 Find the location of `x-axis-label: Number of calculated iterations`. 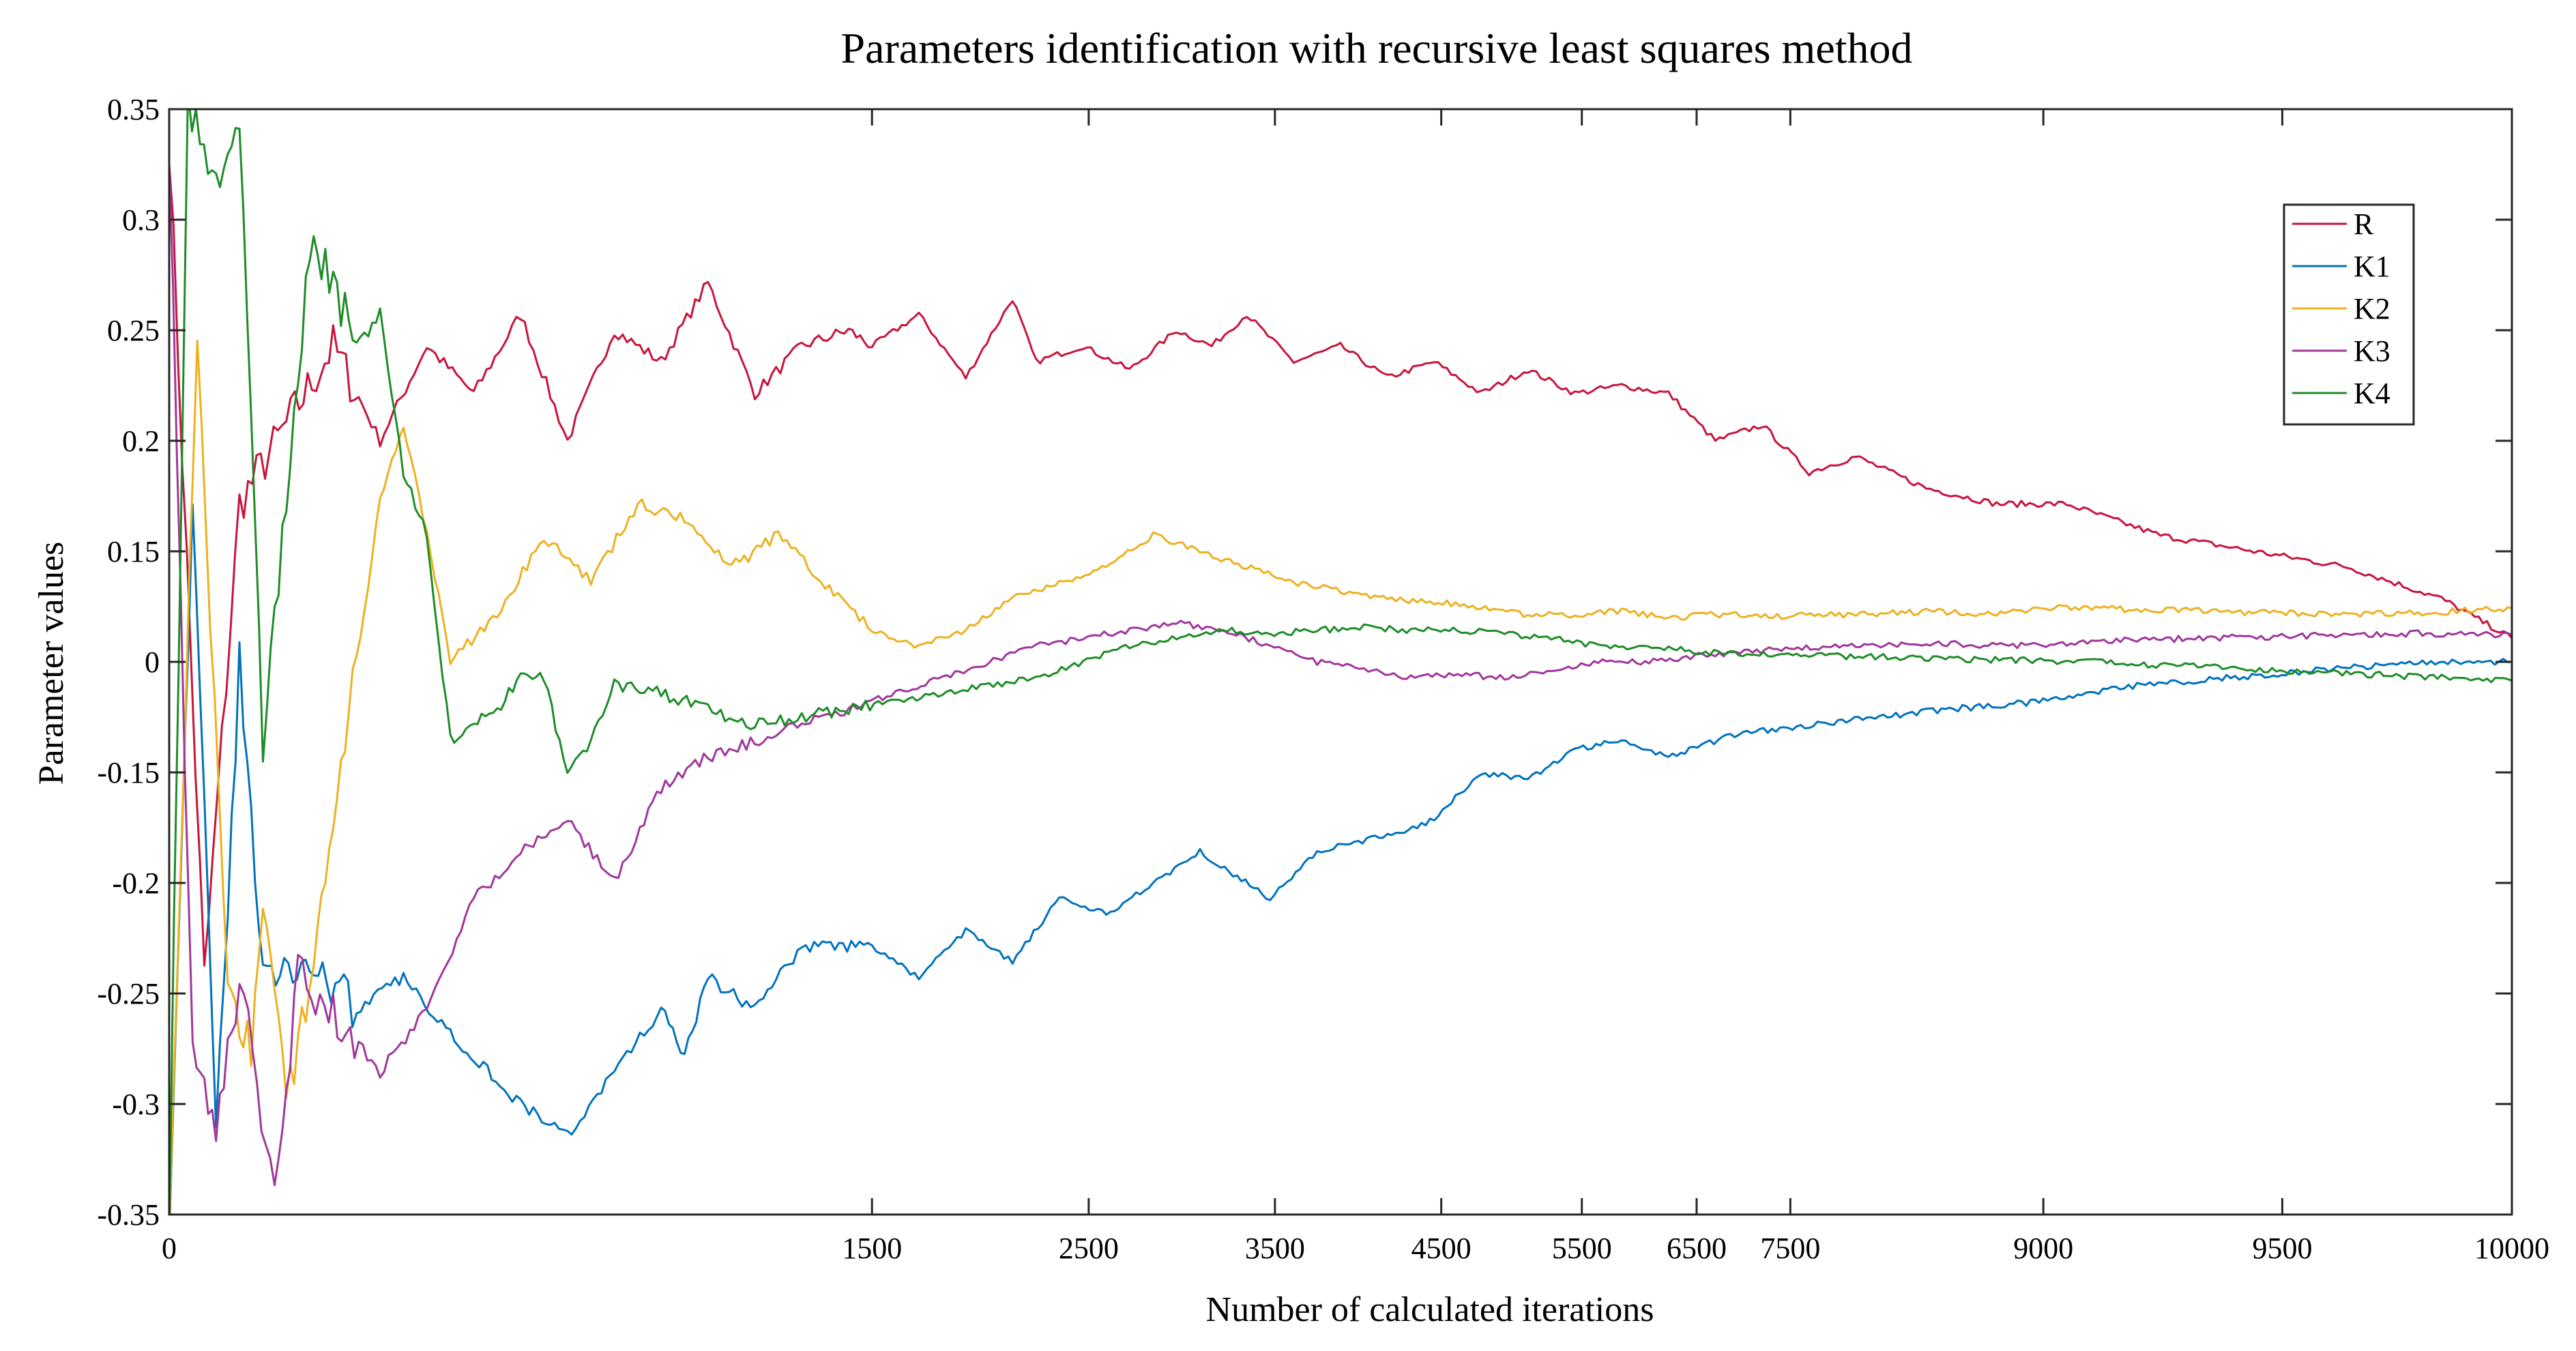

x-axis-label: Number of calculated iterations is located at coordinates (1430, 1309).